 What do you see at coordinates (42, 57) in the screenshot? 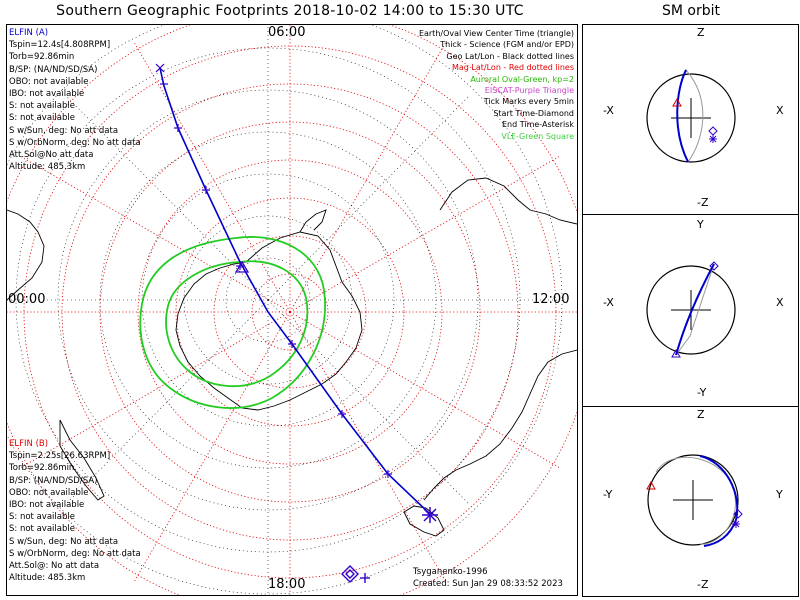
I see `elfin-a-line: Torb=92.86min` at bounding box center [42, 57].